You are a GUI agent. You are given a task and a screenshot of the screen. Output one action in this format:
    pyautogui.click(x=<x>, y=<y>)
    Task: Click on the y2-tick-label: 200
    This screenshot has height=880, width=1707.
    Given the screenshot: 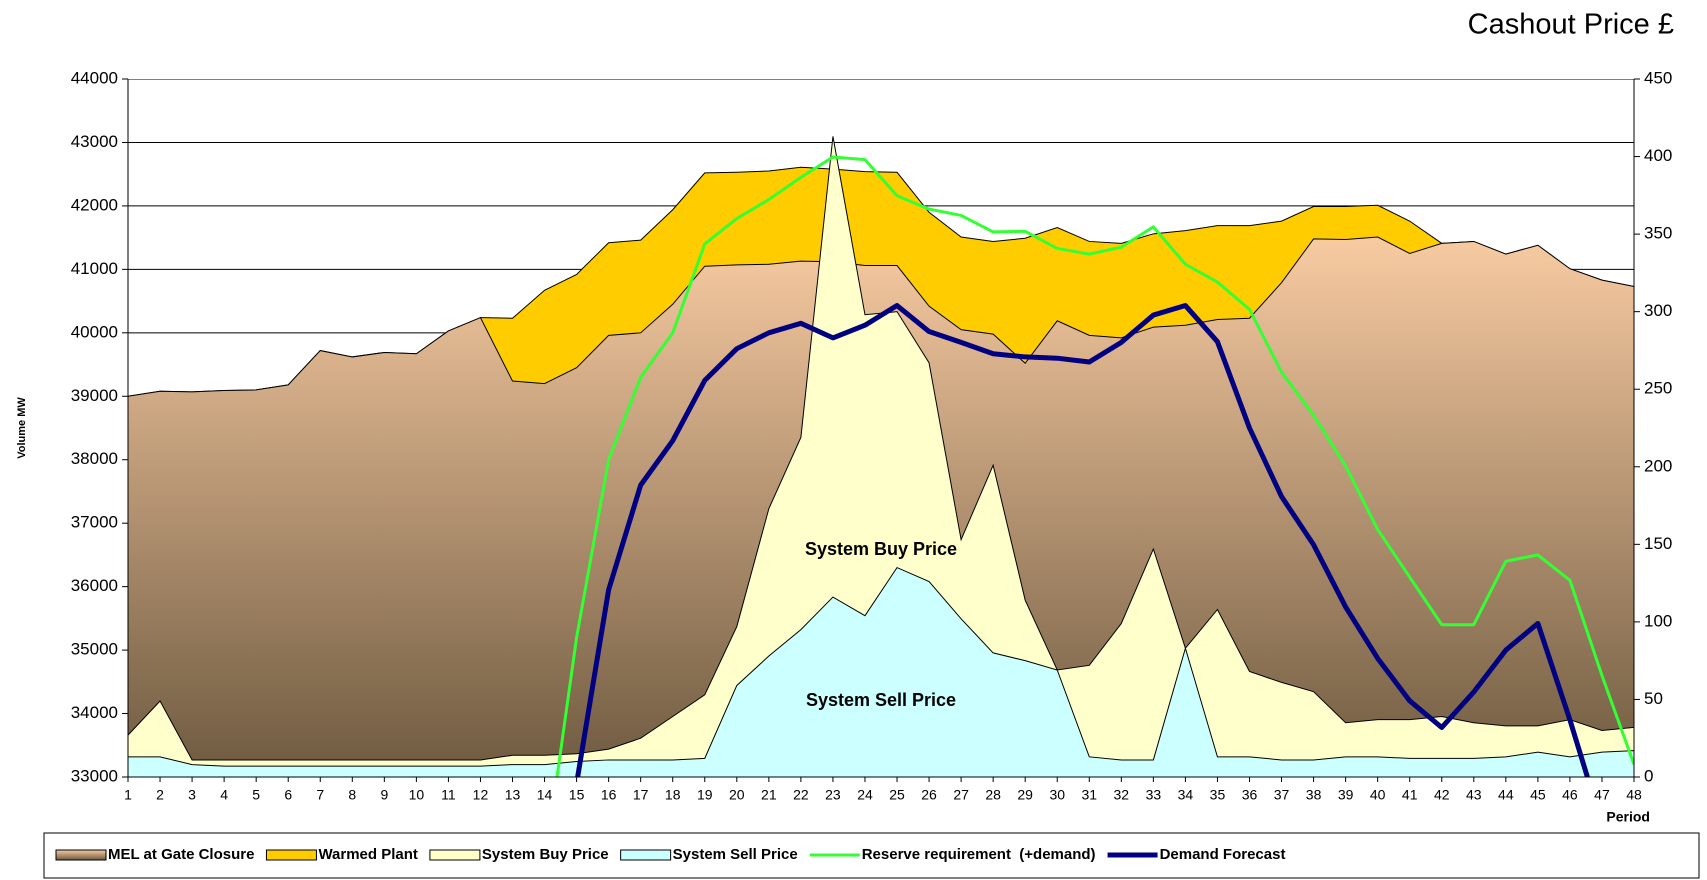 What is the action you would take?
    pyautogui.click(x=1658, y=465)
    